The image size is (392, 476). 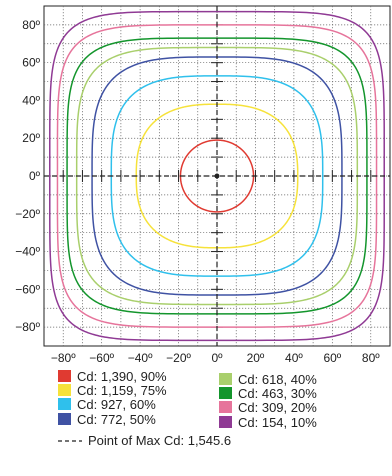 I want to click on x-tick-label: −80º, so click(x=63, y=358).